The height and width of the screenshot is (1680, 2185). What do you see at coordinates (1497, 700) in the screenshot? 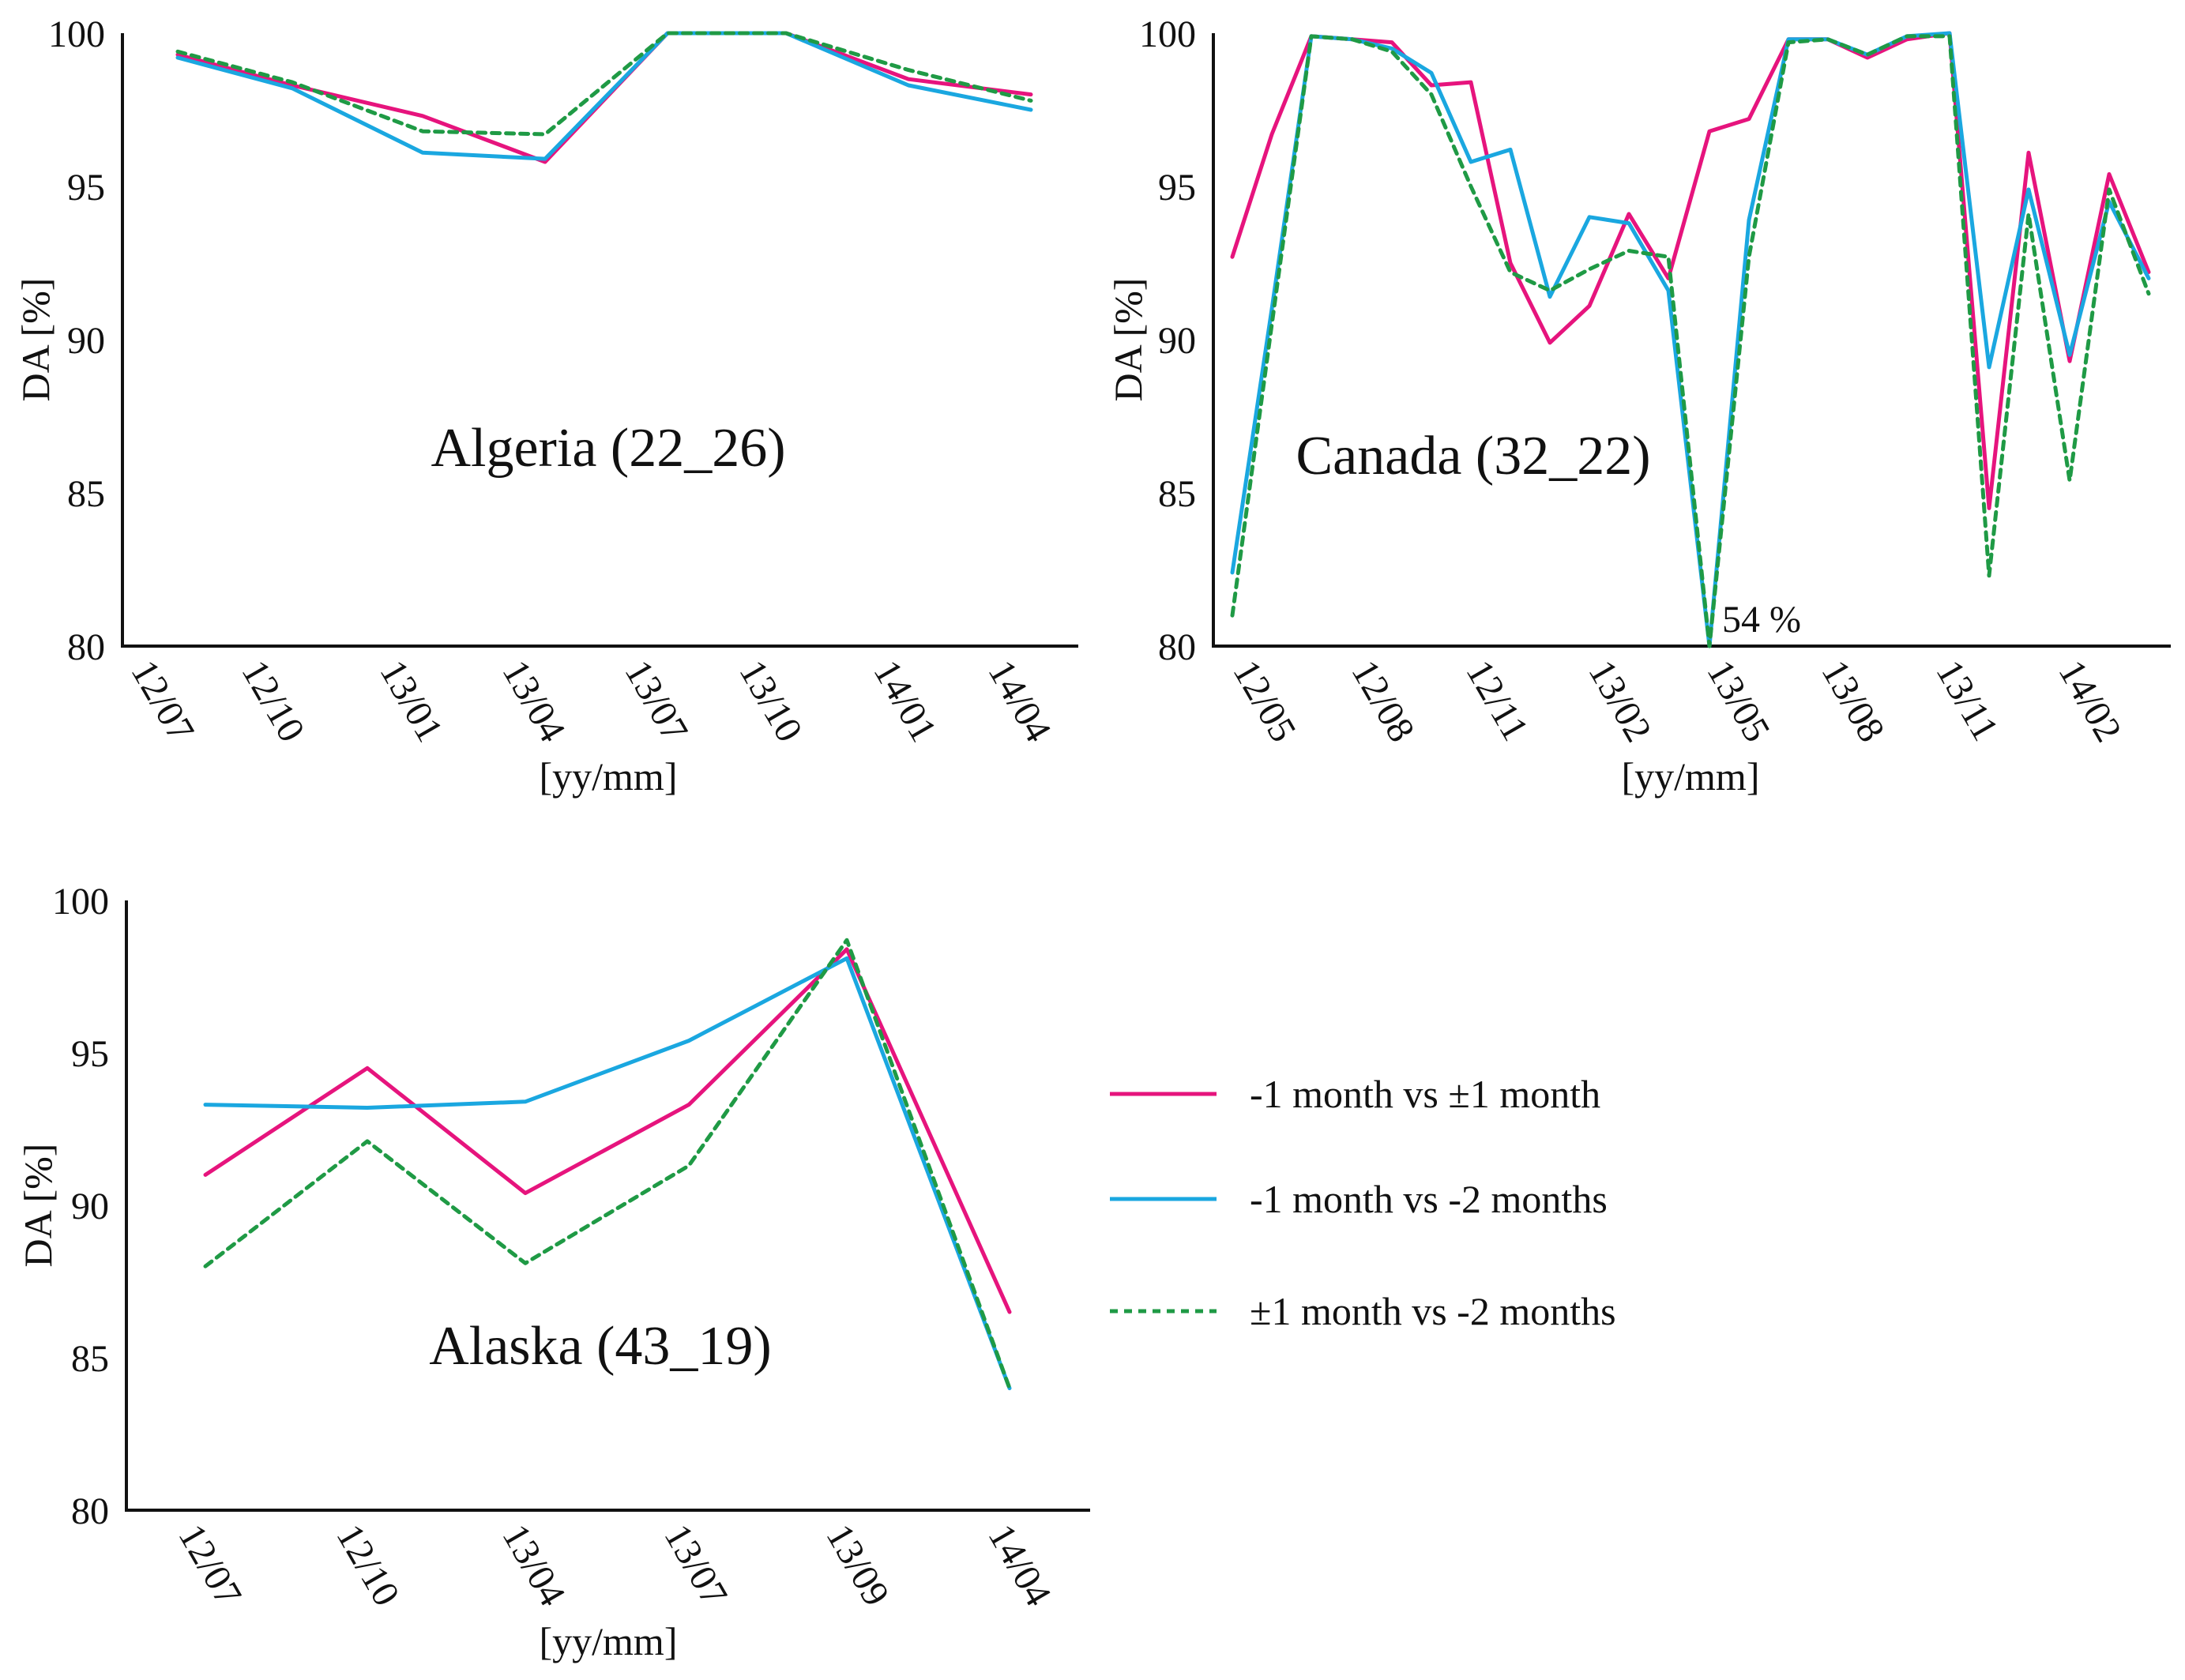
I see `x-tick-label: 12/11` at bounding box center [1497, 700].